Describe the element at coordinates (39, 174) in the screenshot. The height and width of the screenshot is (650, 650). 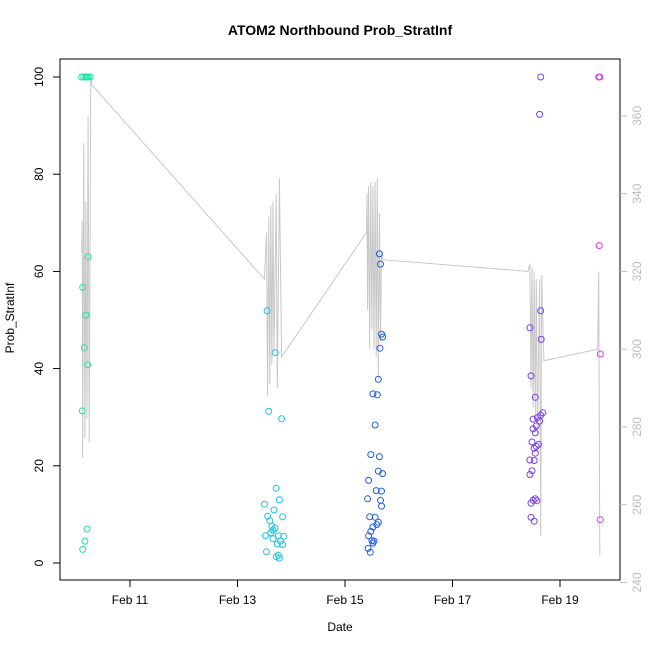
I see `y-tick-label: 80` at that location.